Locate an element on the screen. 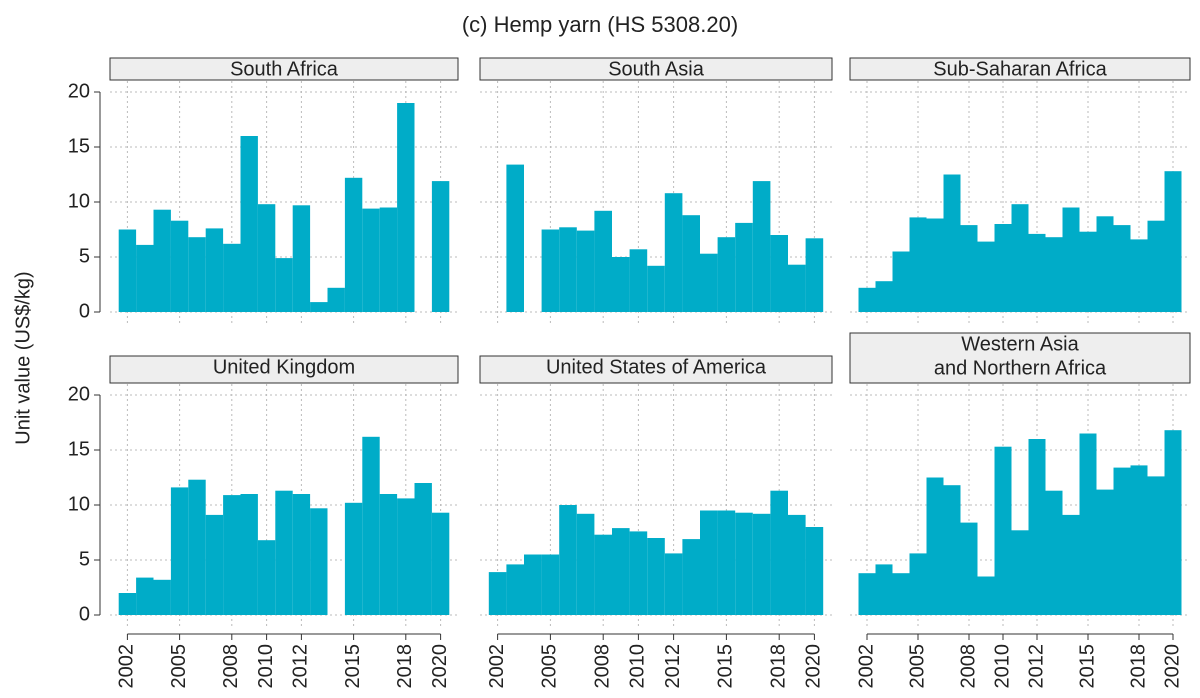 The image size is (1200, 698). panel-title: and Northern Africa is located at coordinates (1020, 368).